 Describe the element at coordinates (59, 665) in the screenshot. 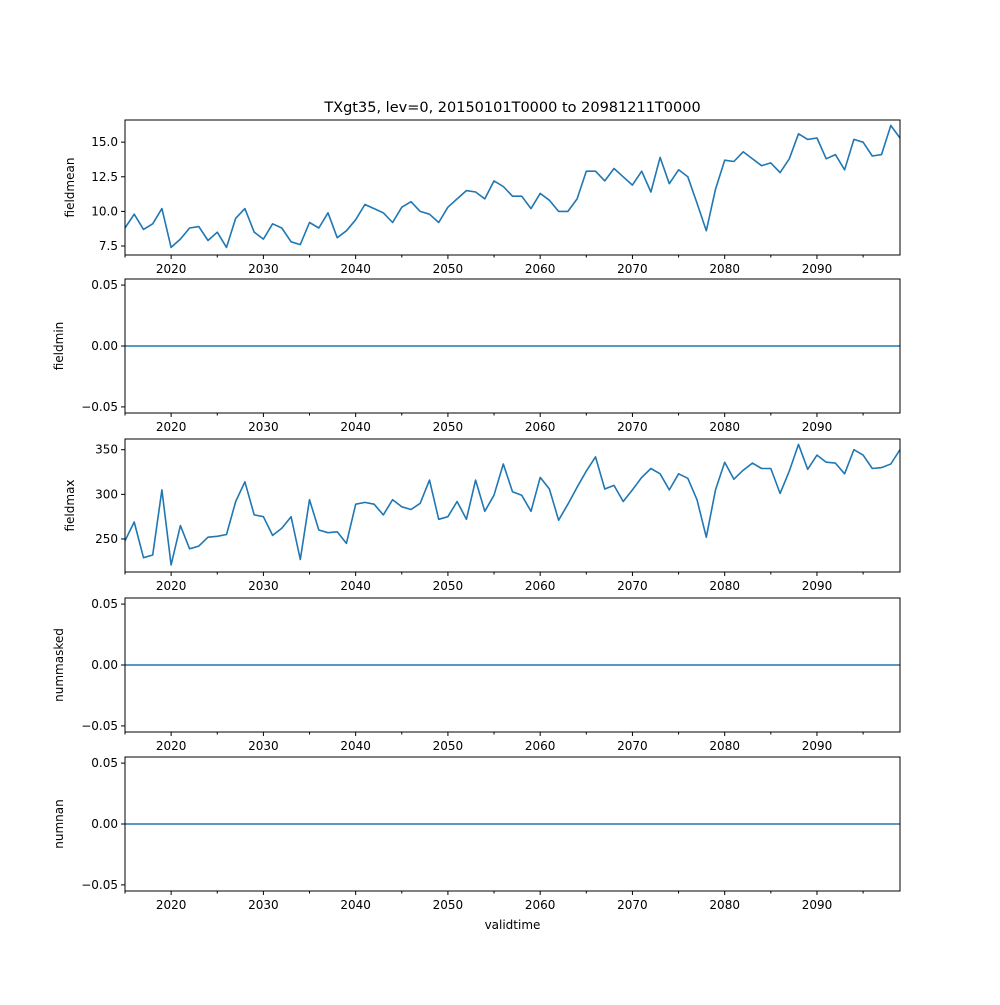

I see `y-axis-label: nummasked` at that location.